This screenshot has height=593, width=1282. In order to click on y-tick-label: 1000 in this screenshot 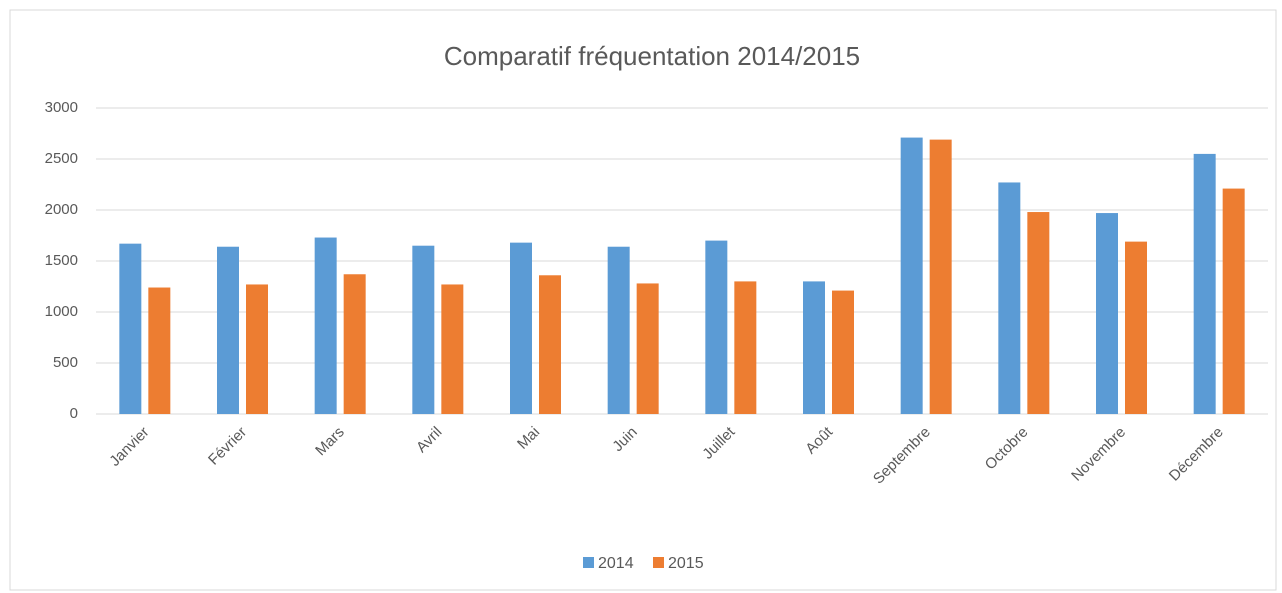, I will do `click(61, 311)`.